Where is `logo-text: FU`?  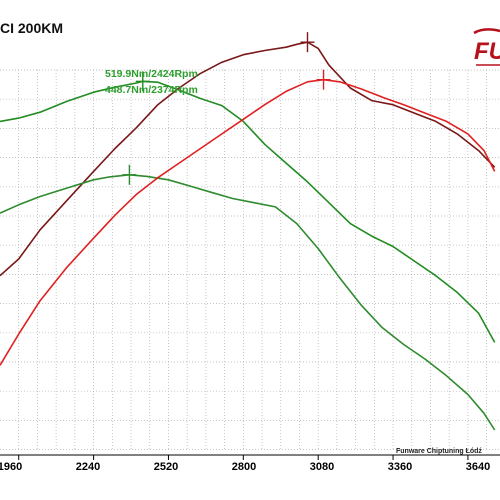 logo-text: FU is located at coordinates (487, 51).